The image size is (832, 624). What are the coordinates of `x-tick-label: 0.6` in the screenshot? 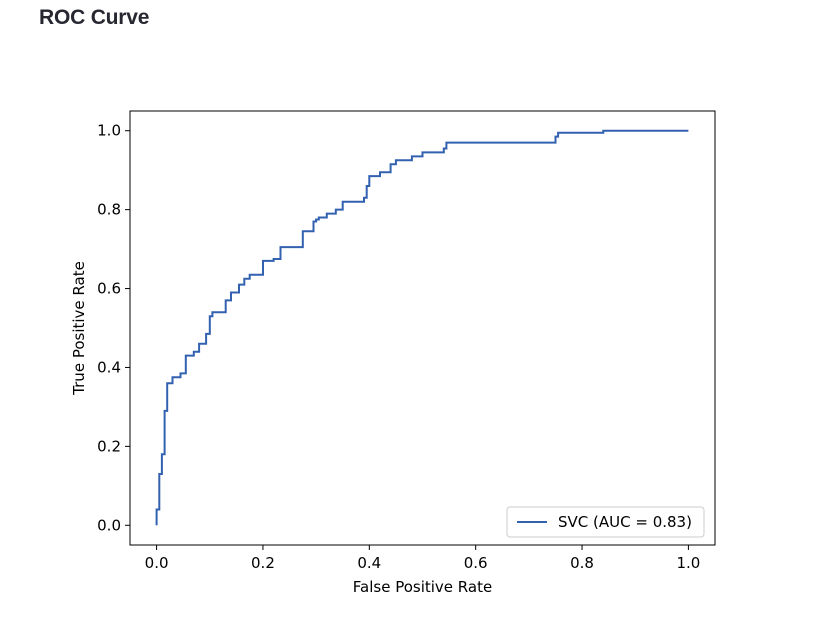 It's located at (476, 563).